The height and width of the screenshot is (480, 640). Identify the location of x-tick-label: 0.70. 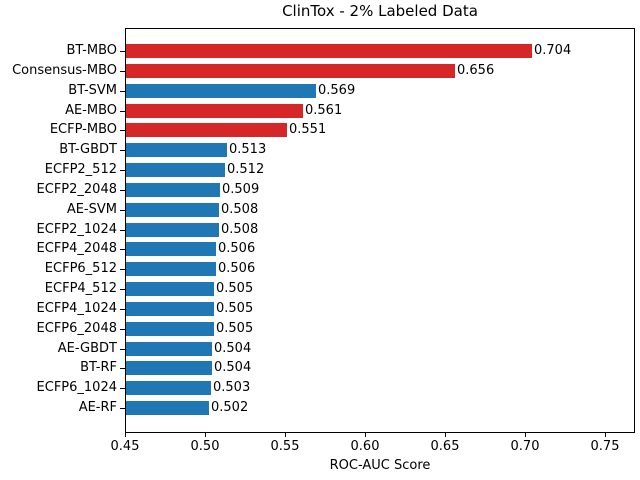
(525, 446).